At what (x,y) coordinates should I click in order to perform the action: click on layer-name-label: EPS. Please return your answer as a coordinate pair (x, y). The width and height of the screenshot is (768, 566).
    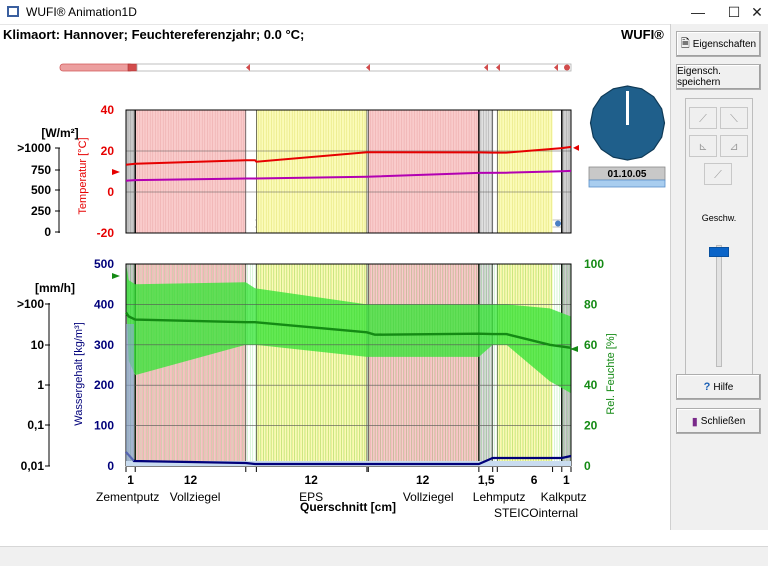
    Looking at the image, I should click on (311, 497).